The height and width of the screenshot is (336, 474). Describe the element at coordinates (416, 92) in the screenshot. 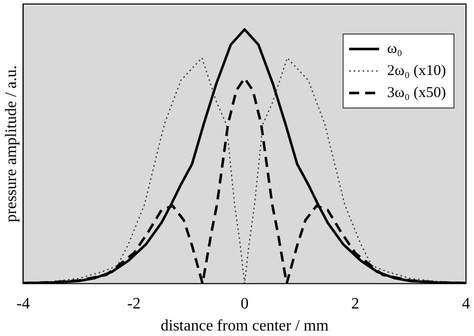

I see `legend-label: 3ω₀ (x50)` at that location.